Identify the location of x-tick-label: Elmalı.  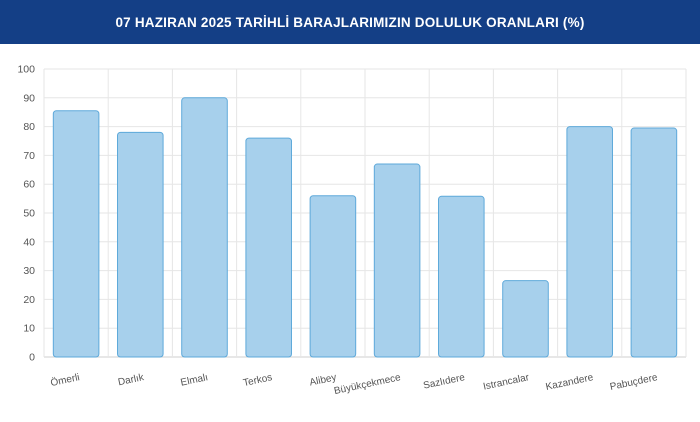
(194, 380).